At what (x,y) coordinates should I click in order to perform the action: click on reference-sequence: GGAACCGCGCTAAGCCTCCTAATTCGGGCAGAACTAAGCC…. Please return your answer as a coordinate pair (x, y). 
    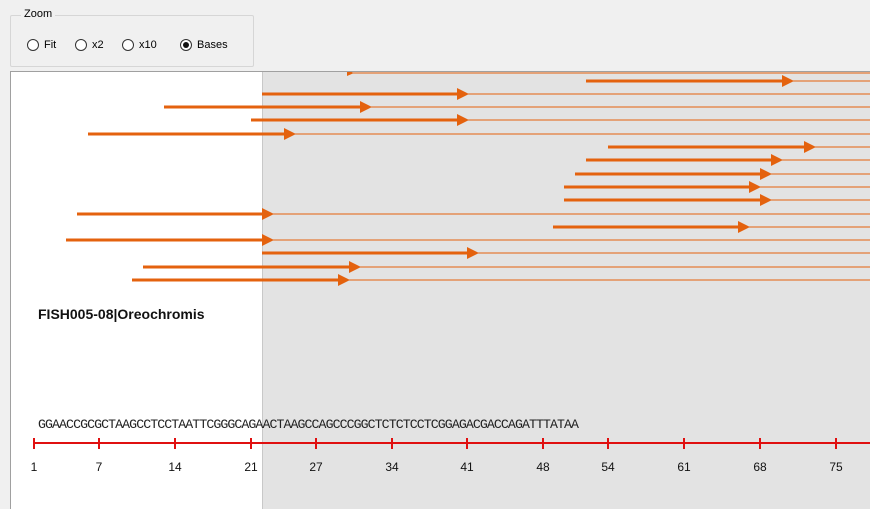
    Looking at the image, I should click on (308, 424).